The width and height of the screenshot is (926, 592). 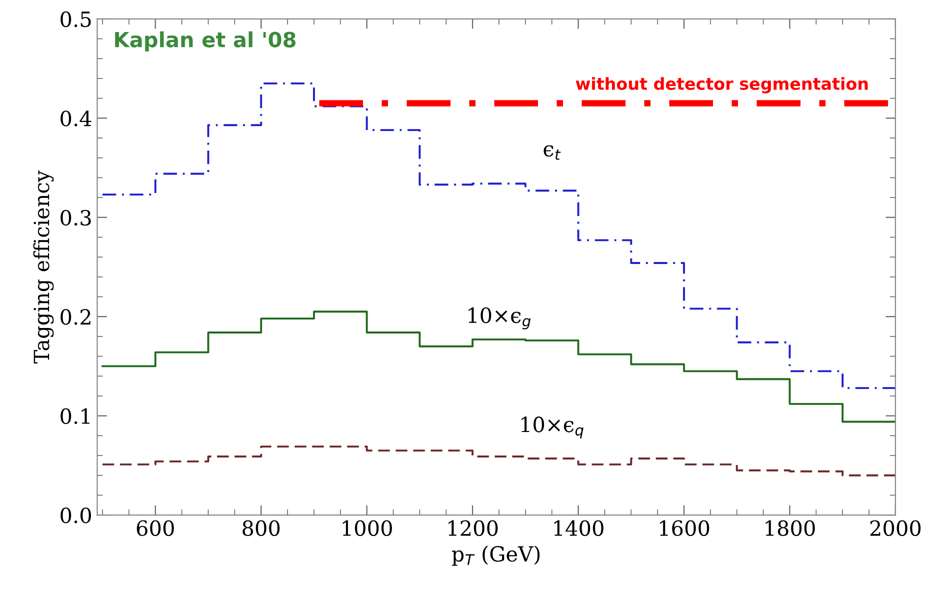 I want to click on x-tick-label: 1800, so click(x=790, y=528).